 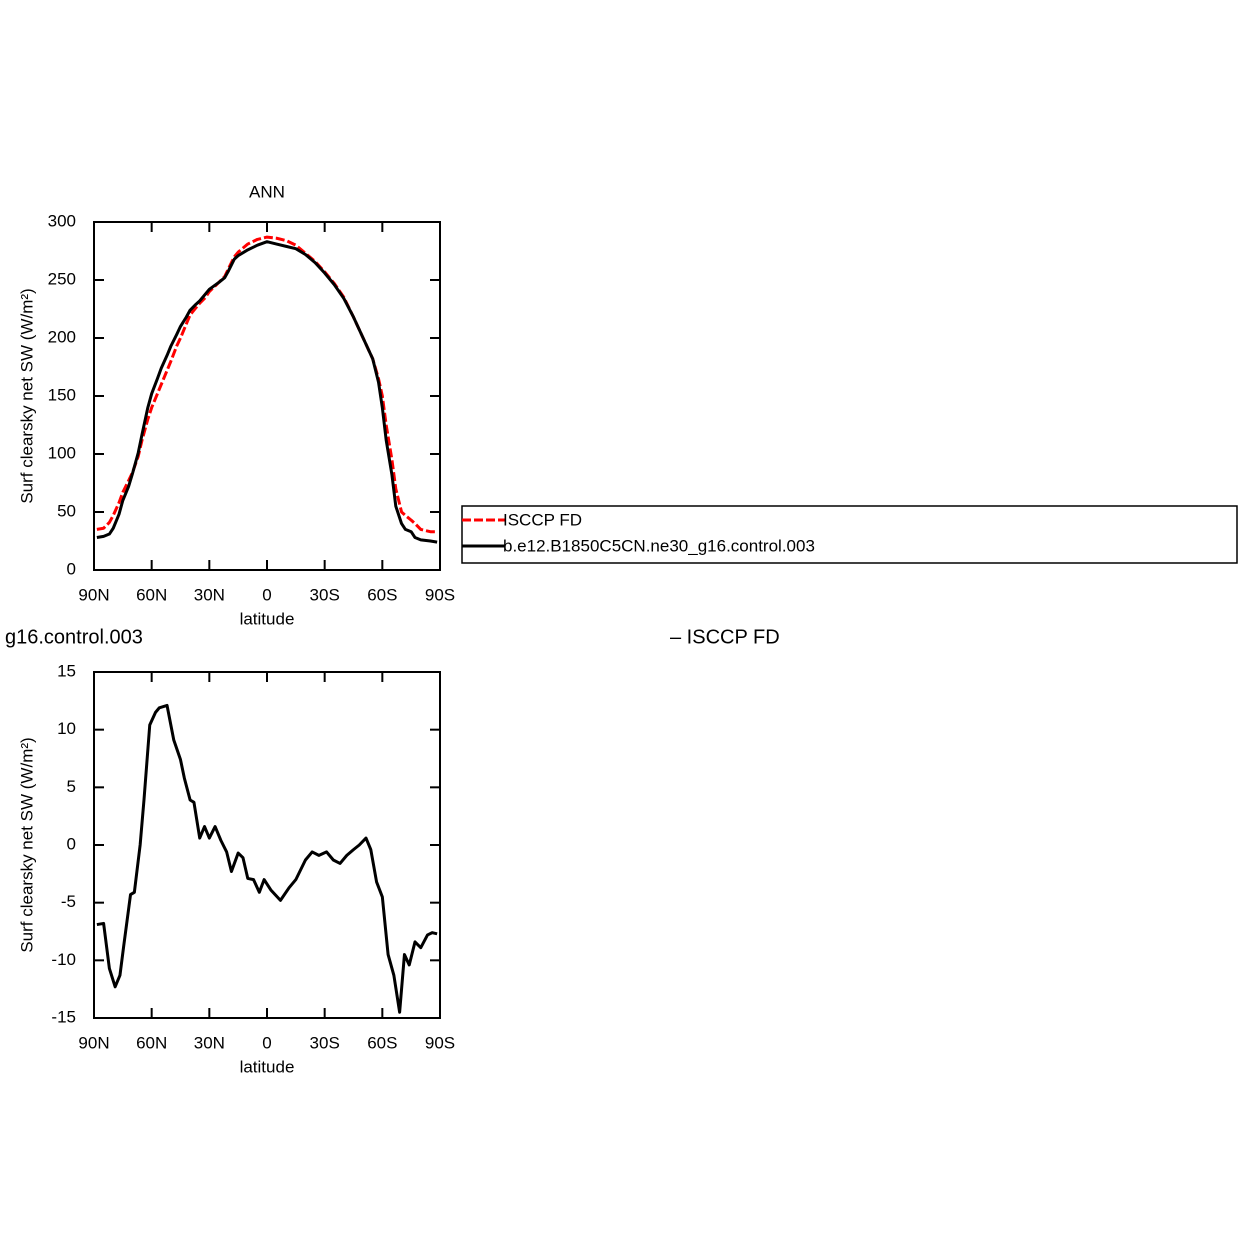 I want to click on y-tick-label: 100, so click(x=62, y=452).